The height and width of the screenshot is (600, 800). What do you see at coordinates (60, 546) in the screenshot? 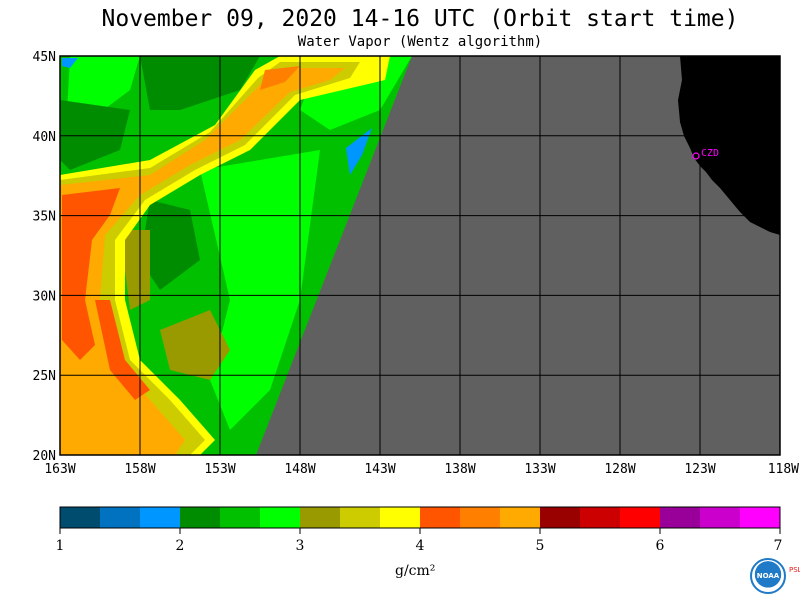
I see `colorbar-label: 1` at bounding box center [60, 546].